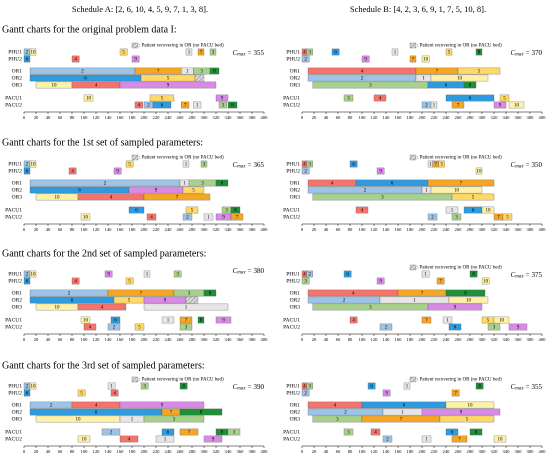 This screenshot has height=462, width=550. Describe the element at coordinates (250, 271) in the screenshot. I see `cmax-relation: =` at that location.